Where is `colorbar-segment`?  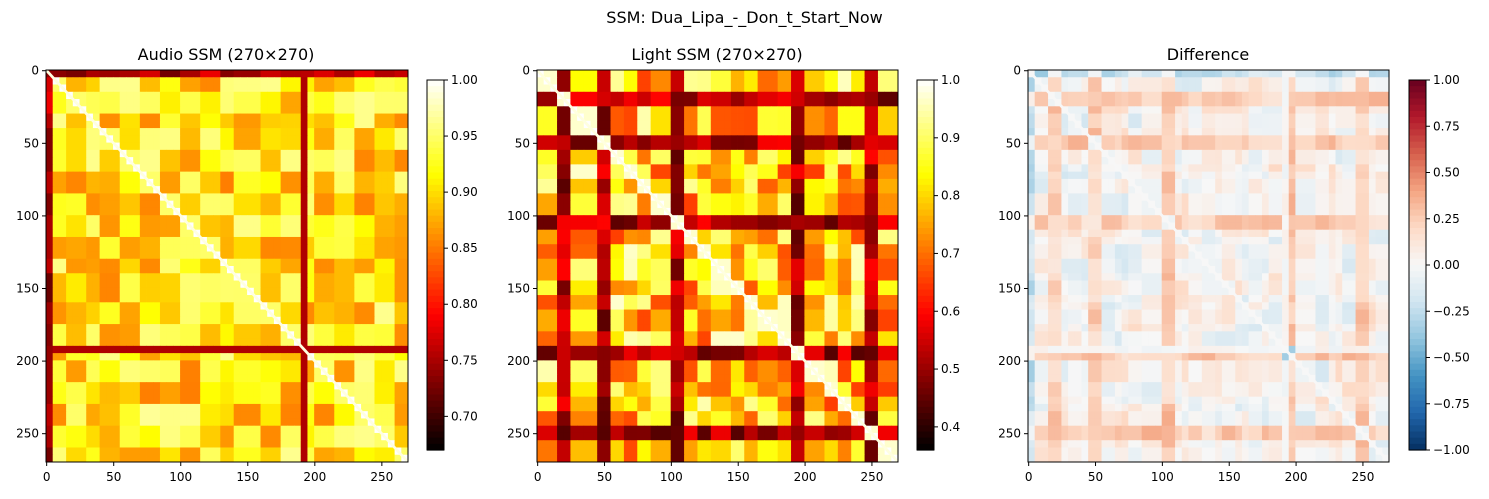 colorbar-segment is located at coordinates (435, 324).